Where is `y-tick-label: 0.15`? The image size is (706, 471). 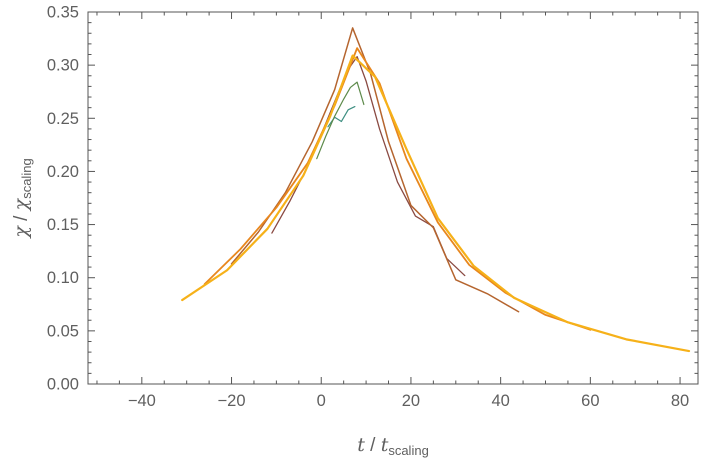
y-tick-label: 0.15 is located at coordinates (63, 225).